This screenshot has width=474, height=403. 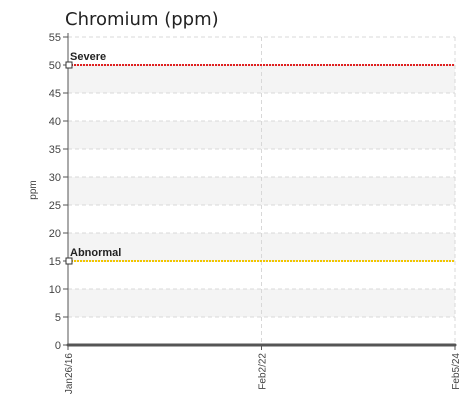 I want to click on data-series, so click(x=261, y=345).